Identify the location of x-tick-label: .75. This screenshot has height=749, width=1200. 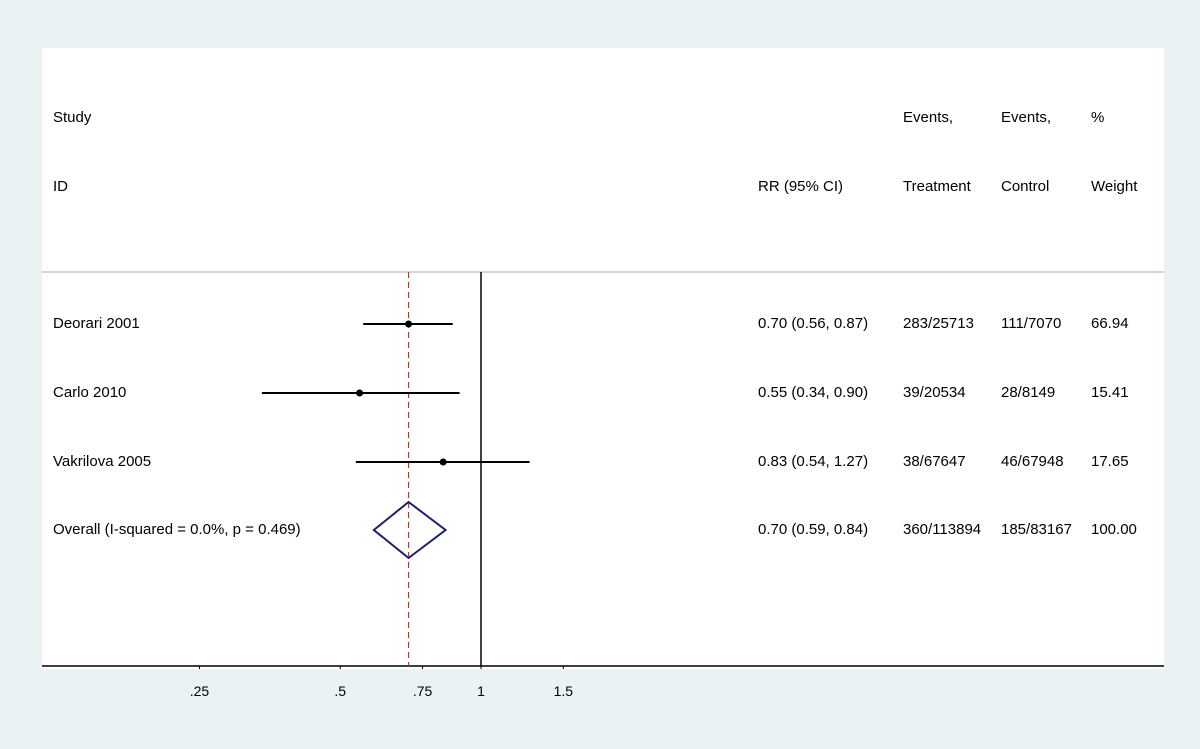
(422, 691).